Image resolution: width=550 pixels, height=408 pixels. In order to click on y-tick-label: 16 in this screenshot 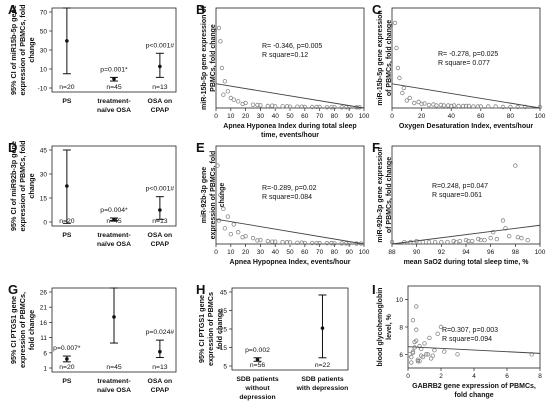, I will do `click(44, 323)`.